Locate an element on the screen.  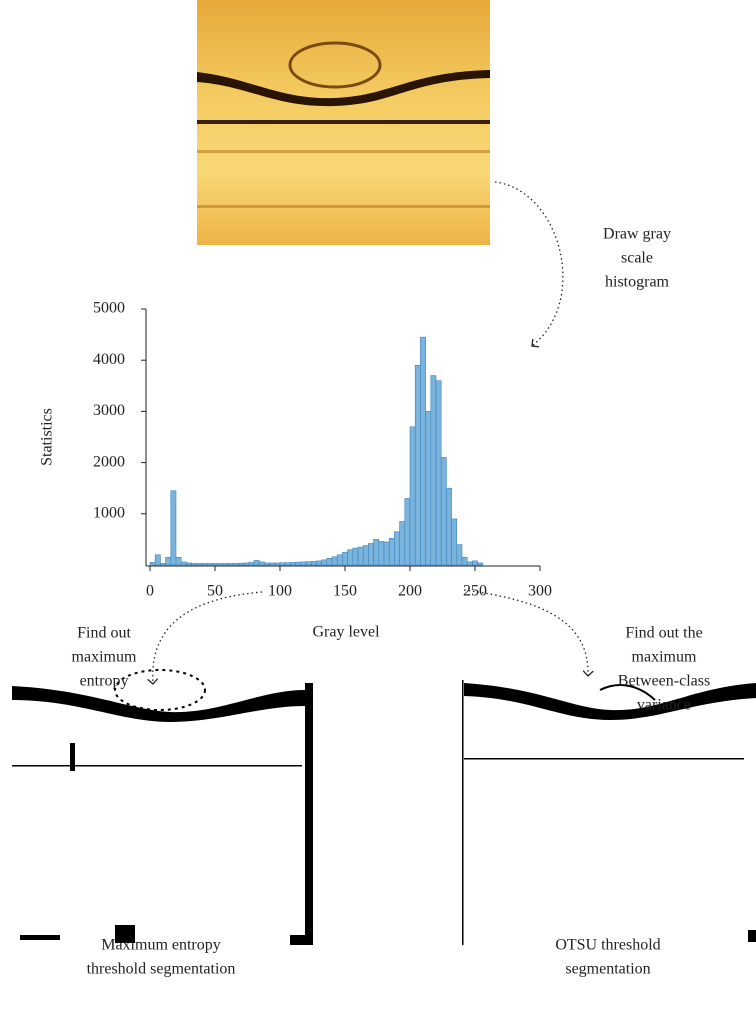
x-tick-label: 250 is located at coordinates (475, 591).